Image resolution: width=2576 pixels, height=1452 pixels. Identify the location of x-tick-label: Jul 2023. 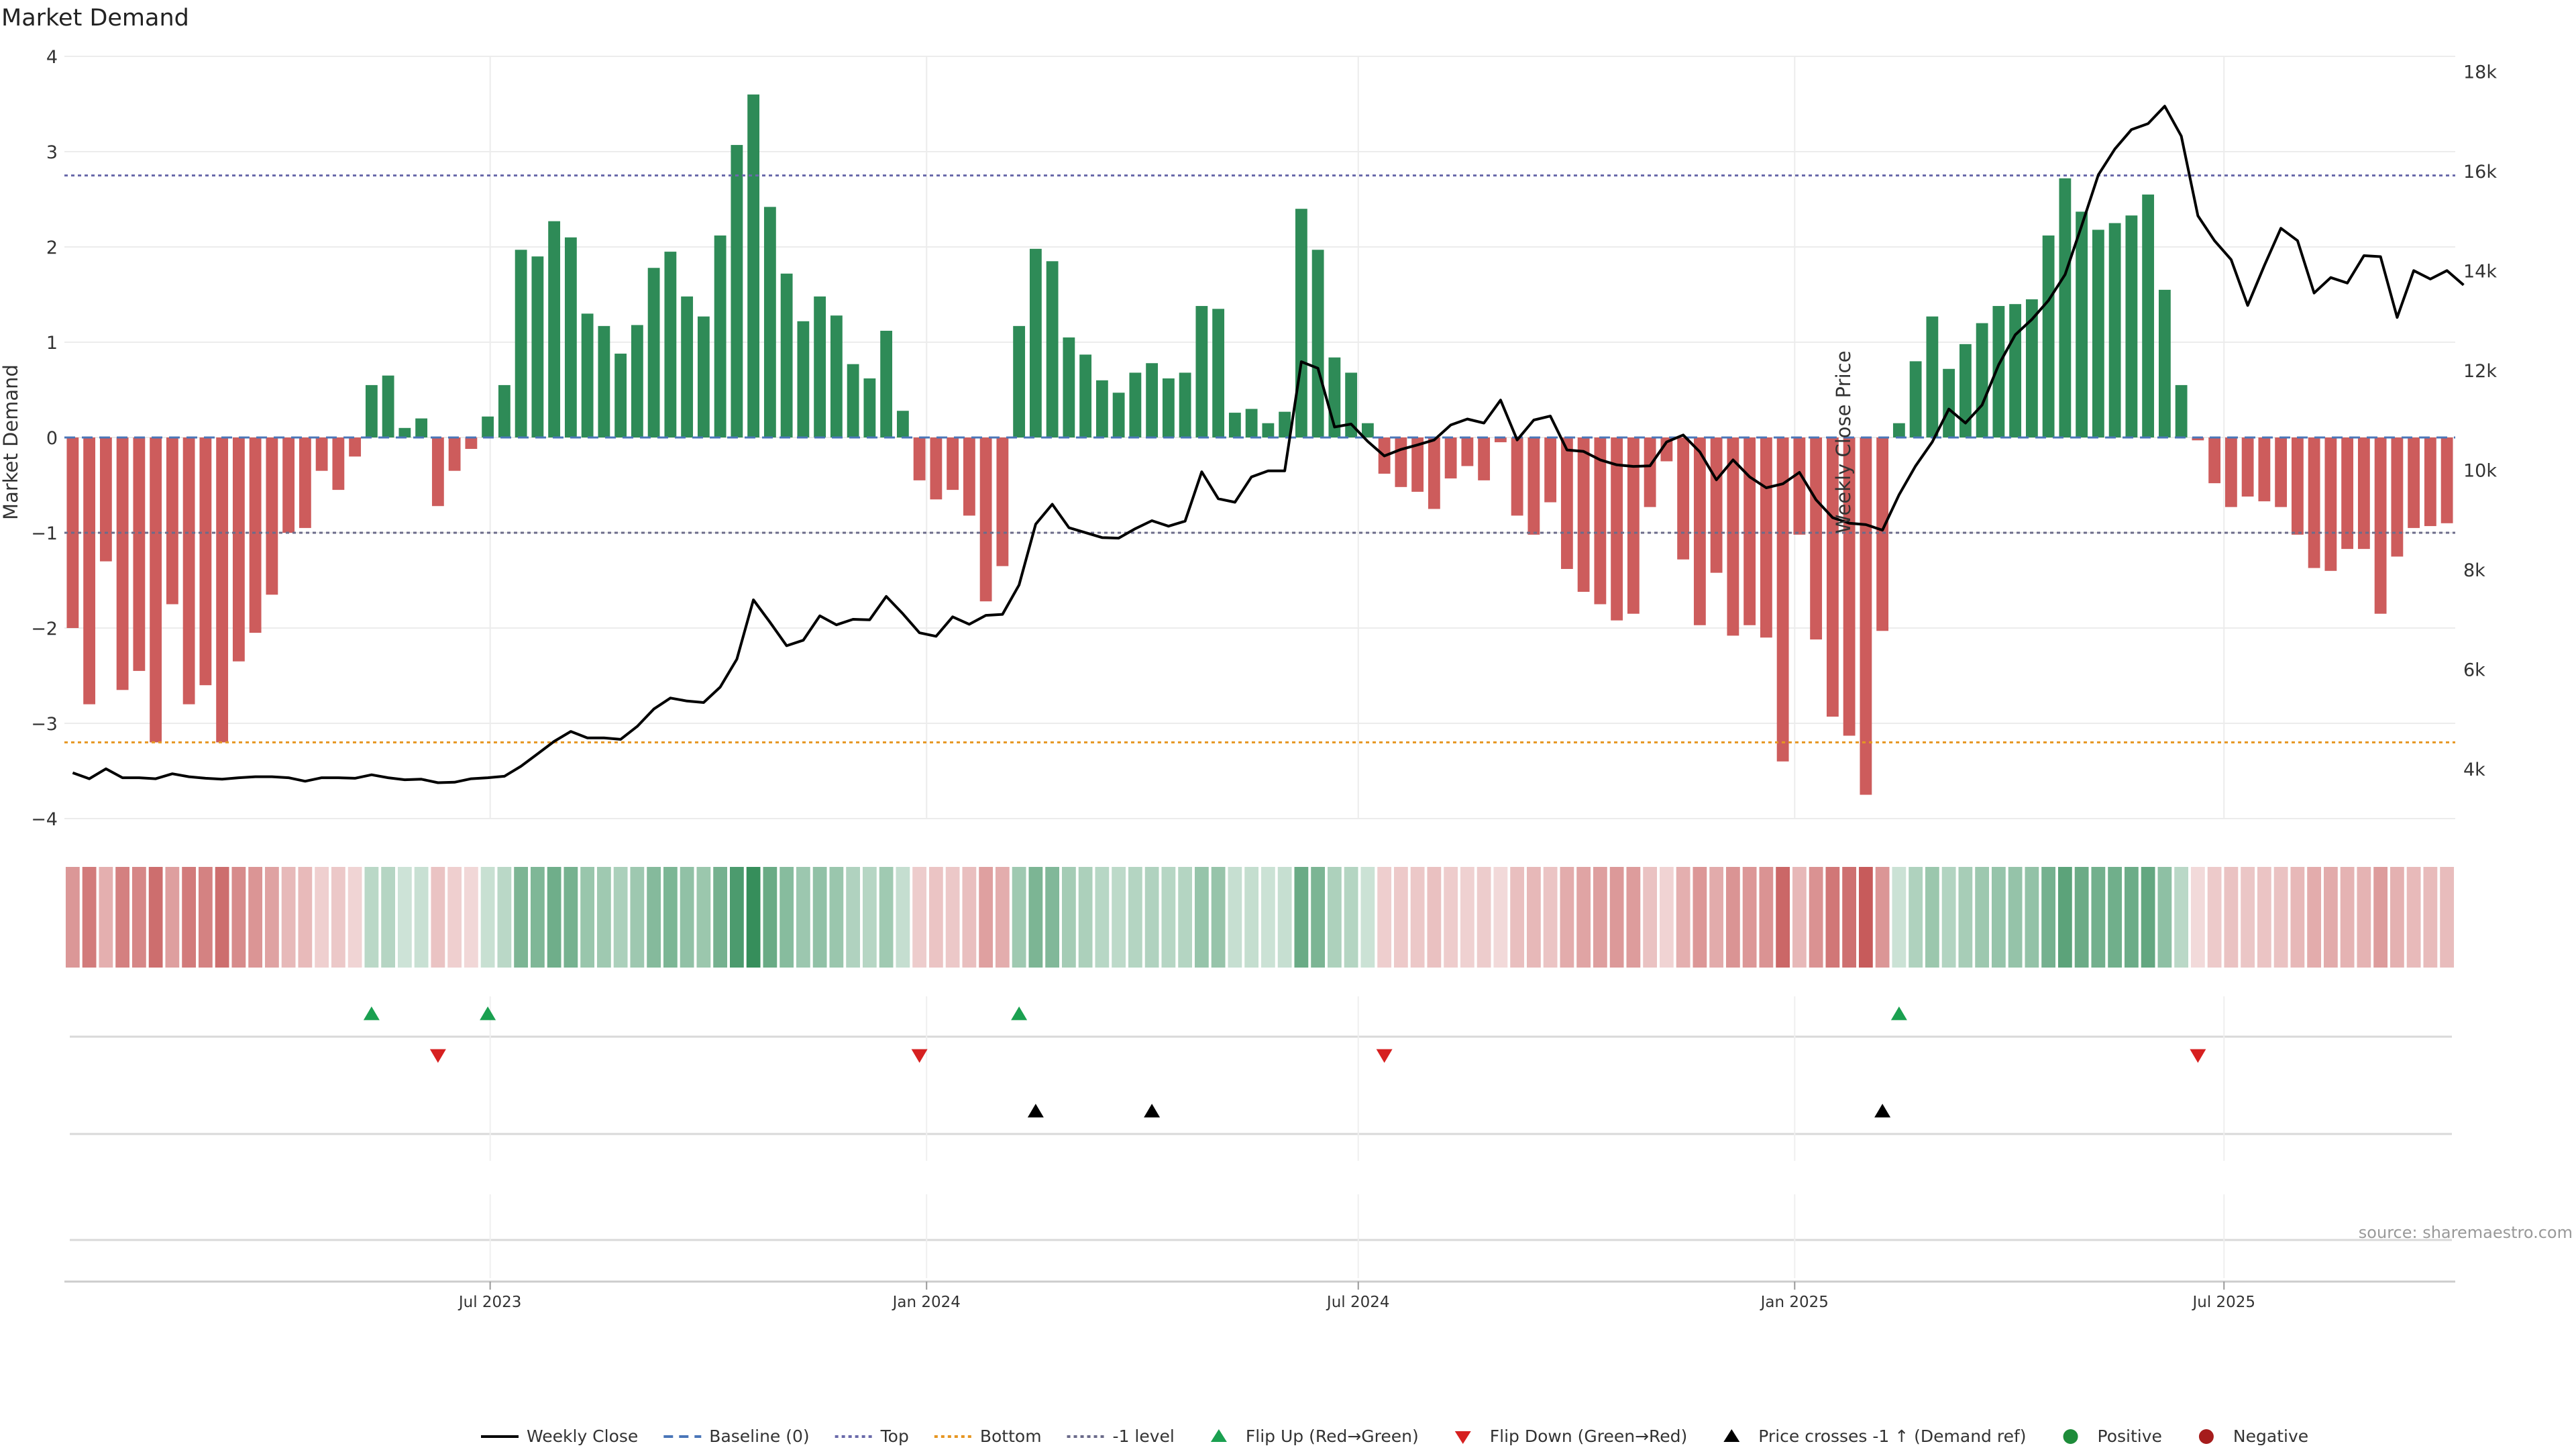
(490, 1303).